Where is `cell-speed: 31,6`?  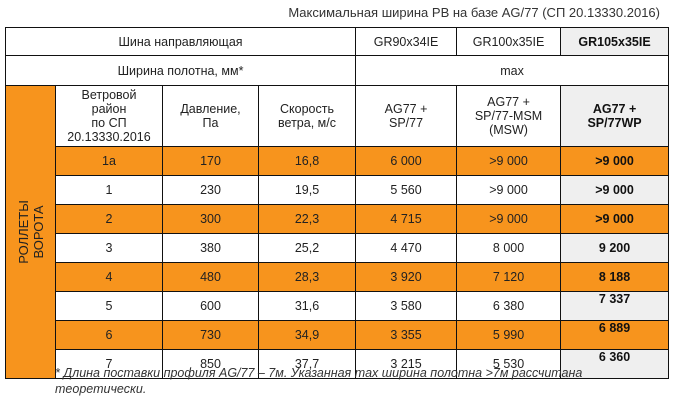 cell-speed: 31,6 is located at coordinates (307, 306).